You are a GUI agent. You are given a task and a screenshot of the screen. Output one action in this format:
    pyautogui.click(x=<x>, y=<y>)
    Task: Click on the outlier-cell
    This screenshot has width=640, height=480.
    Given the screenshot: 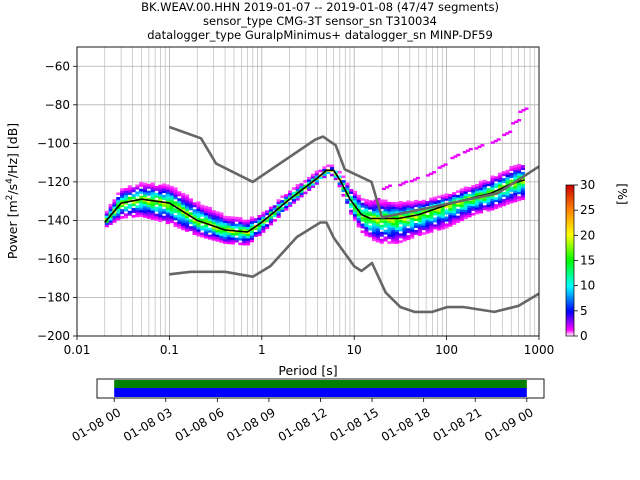 What is the action you would take?
    pyautogui.click(x=375, y=200)
    